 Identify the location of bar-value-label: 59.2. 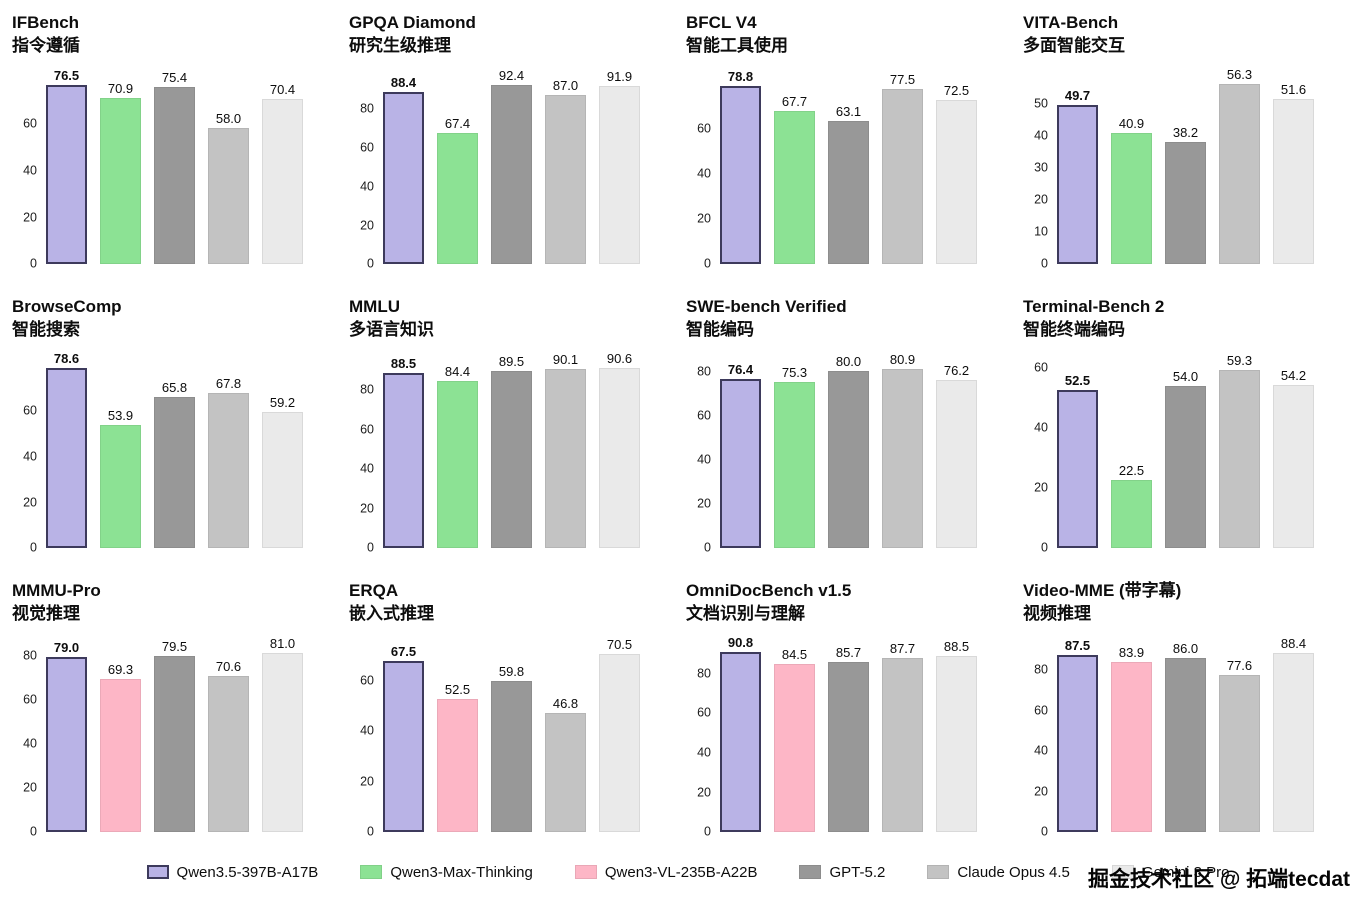
(282, 403).